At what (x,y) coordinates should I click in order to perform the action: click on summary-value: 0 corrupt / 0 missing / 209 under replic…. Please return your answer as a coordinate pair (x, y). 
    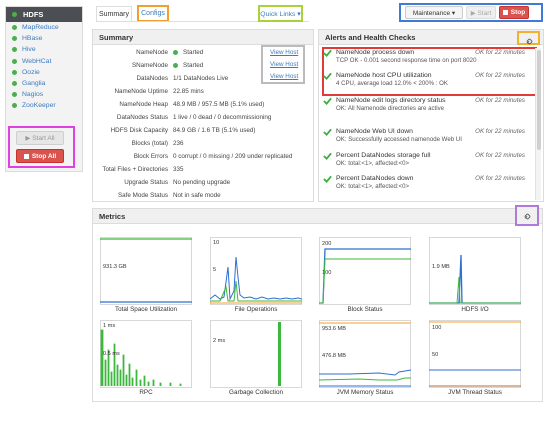
    Looking at the image, I should click on (233, 156).